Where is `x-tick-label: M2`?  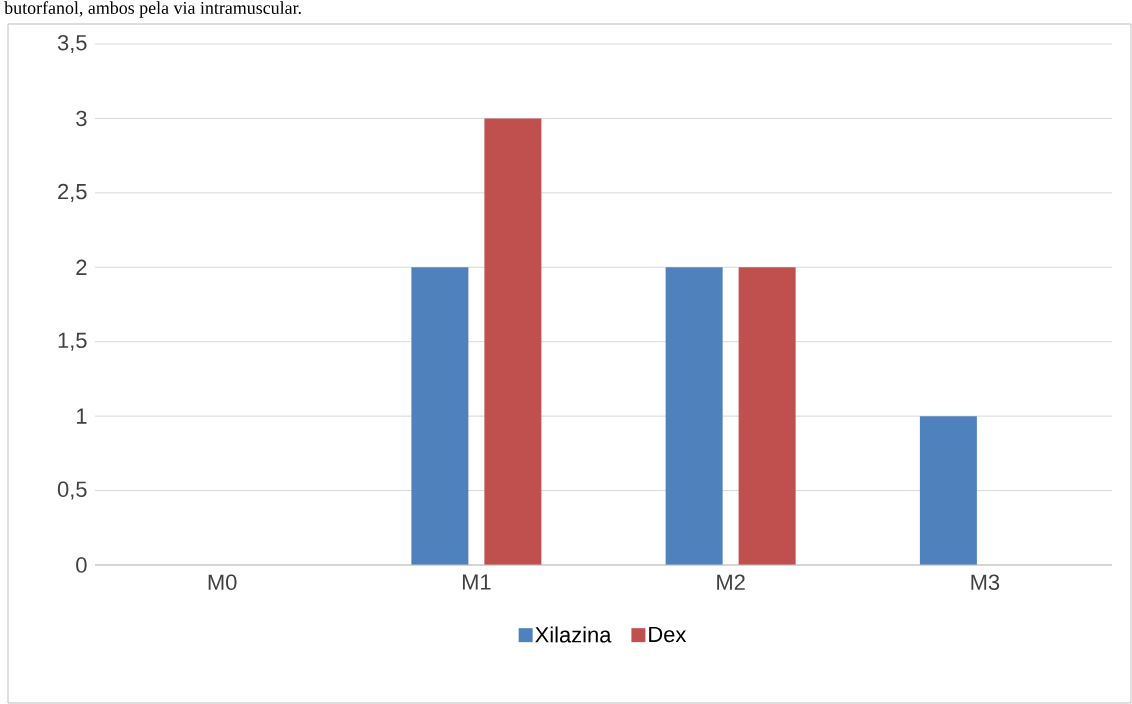 x-tick-label: M2 is located at coordinates (731, 582).